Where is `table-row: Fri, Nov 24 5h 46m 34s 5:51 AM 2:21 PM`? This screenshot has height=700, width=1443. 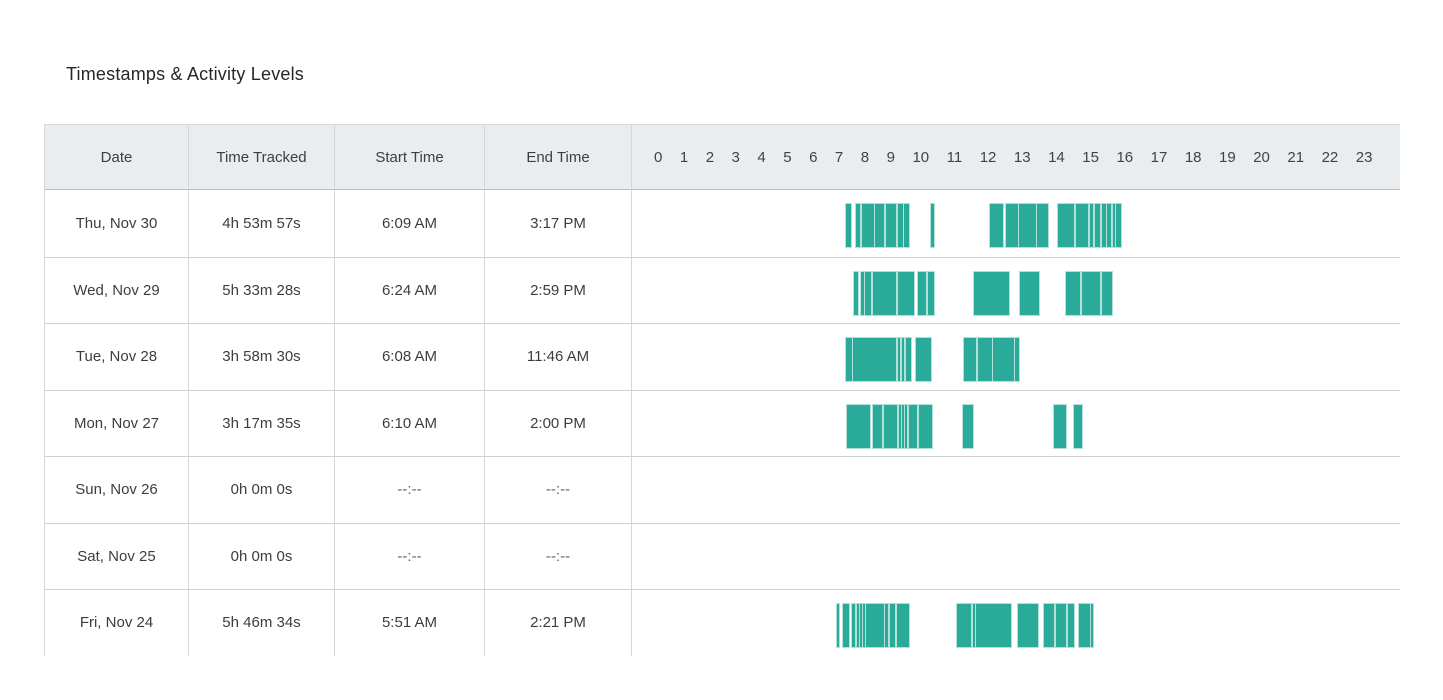 table-row: Fri, Nov 24 5h 46m 34s 5:51 AM 2:21 PM is located at coordinates (722, 622).